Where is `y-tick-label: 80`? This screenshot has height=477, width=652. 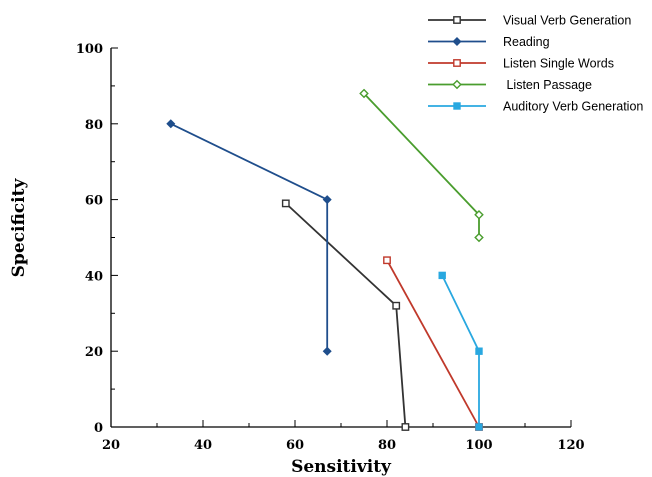
y-tick-label: 80 is located at coordinates (94, 125).